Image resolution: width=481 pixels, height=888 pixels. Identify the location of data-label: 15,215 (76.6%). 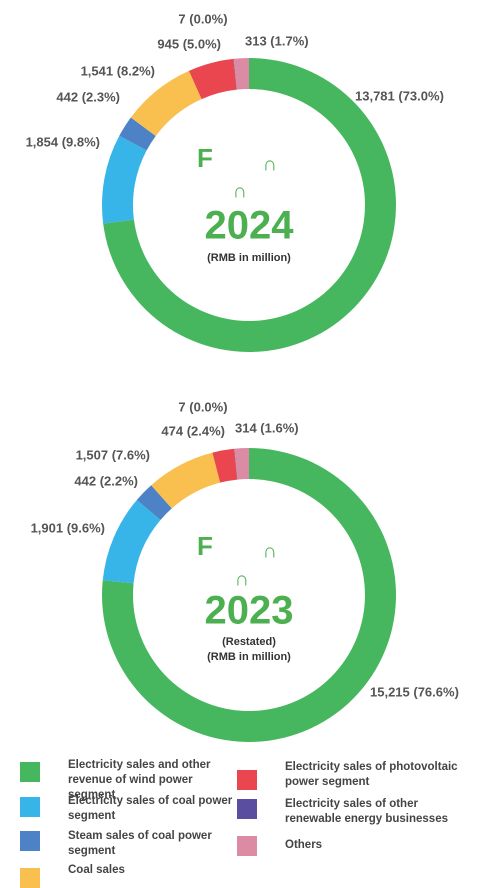
(414, 691).